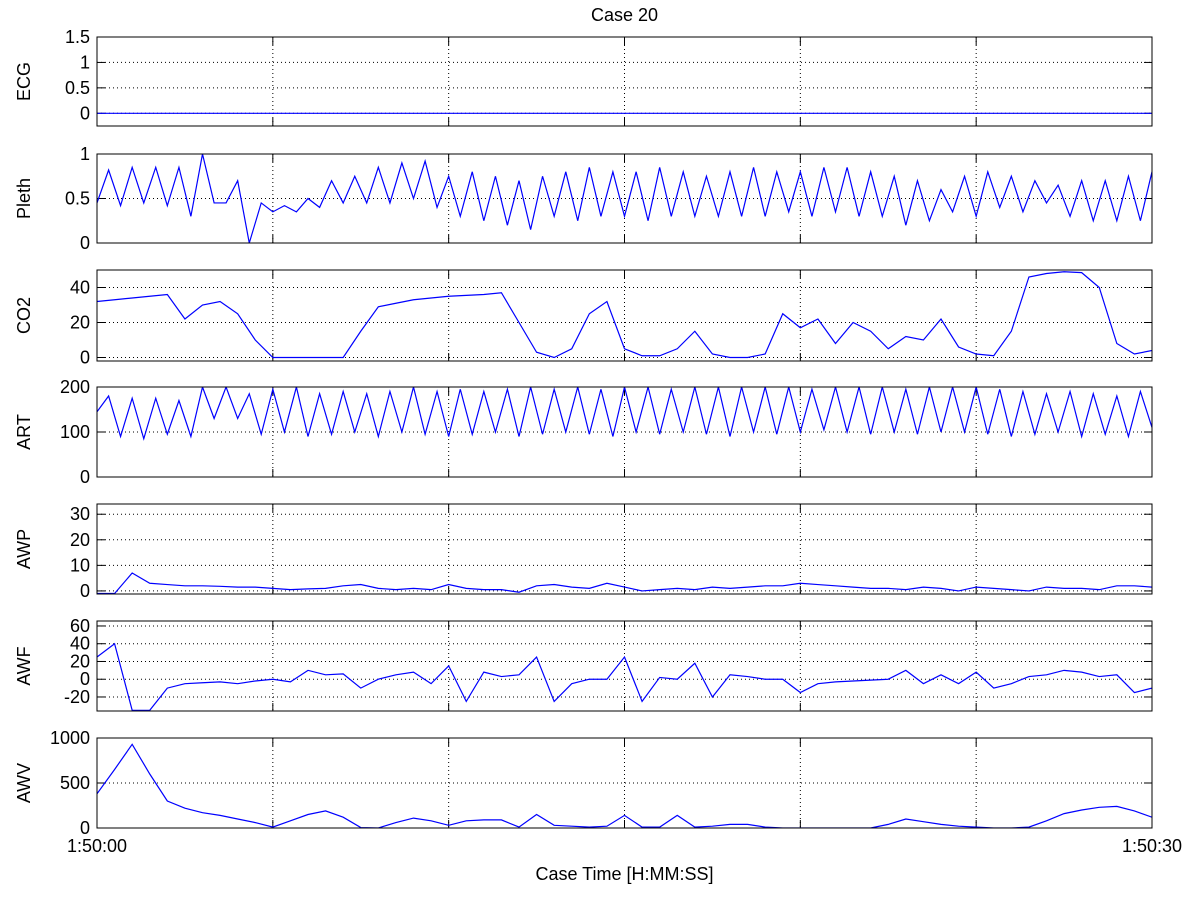 The image size is (1200, 905). What do you see at coordinates (1152, 846) in the screenshot?
I see `x-tick-label: 1:50:30` at bounding box center [1152, 846].